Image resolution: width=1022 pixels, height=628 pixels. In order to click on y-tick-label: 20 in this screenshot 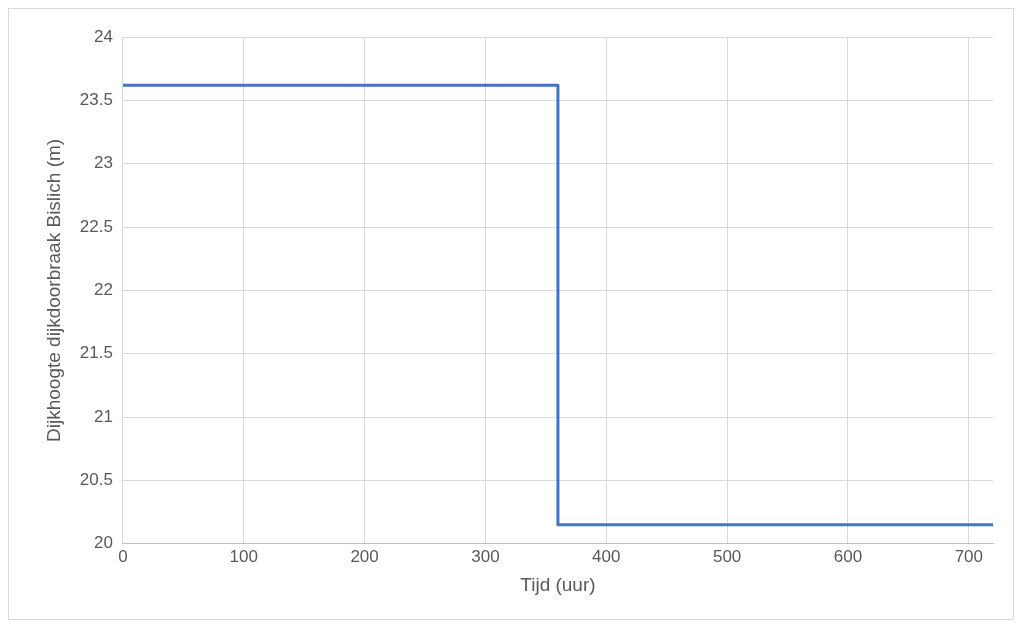, I will do `click(103, 543)`.